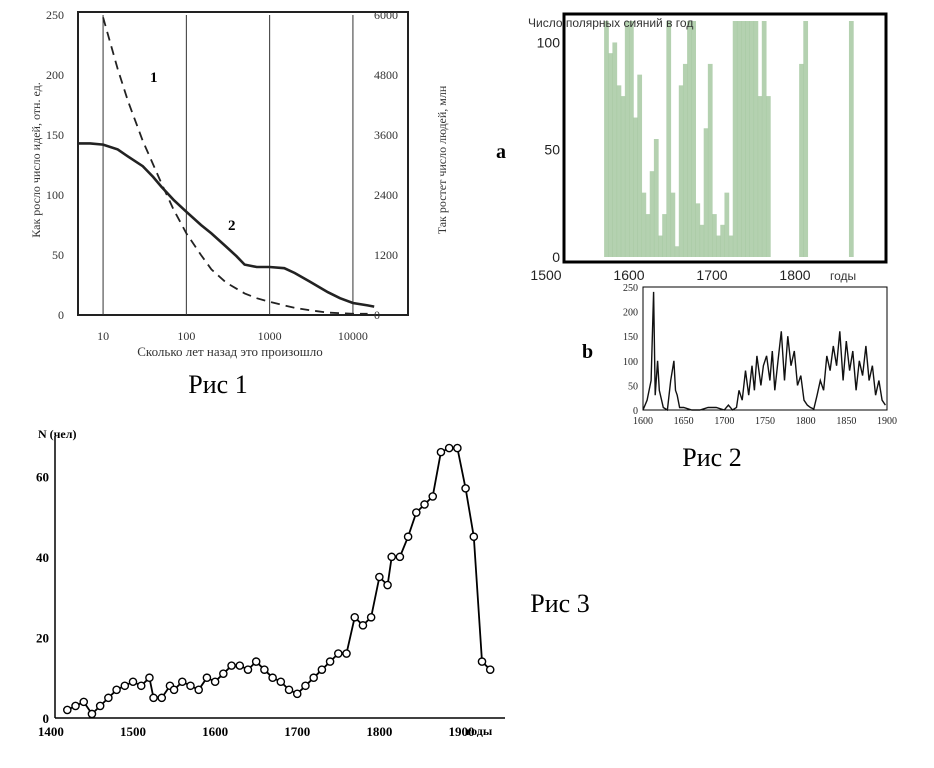  What do you see at coordinates (479, 731) in the screenshot?
I see `fig3-x-axis-label: годы` at bounding box center [479, 731].